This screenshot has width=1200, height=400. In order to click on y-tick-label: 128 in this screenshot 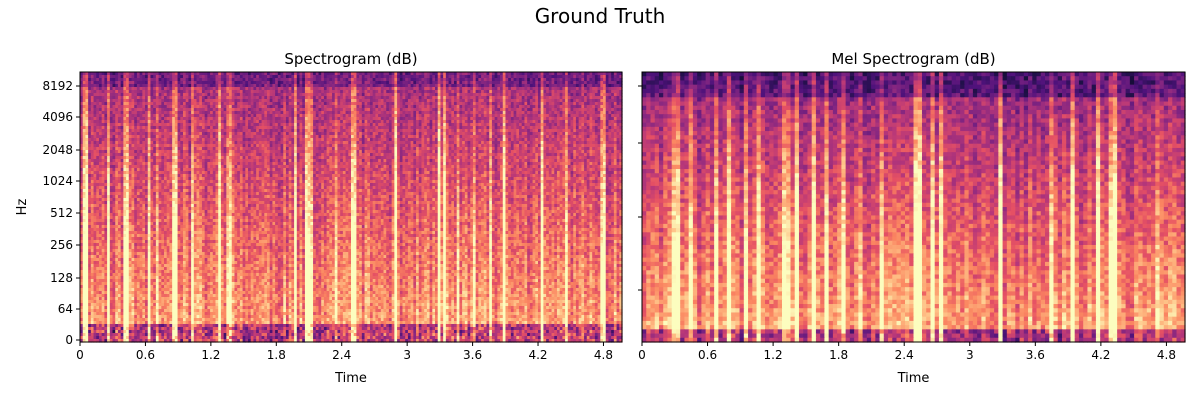, I will do `click(61, 278)`.